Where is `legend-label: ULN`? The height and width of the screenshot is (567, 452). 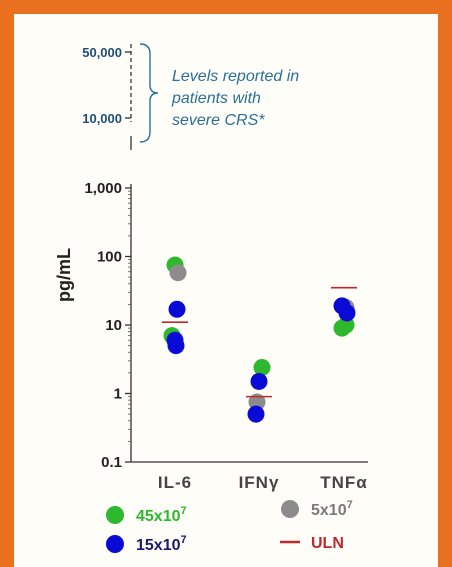 legend-label: ULN is located at coordinates (327, 543).